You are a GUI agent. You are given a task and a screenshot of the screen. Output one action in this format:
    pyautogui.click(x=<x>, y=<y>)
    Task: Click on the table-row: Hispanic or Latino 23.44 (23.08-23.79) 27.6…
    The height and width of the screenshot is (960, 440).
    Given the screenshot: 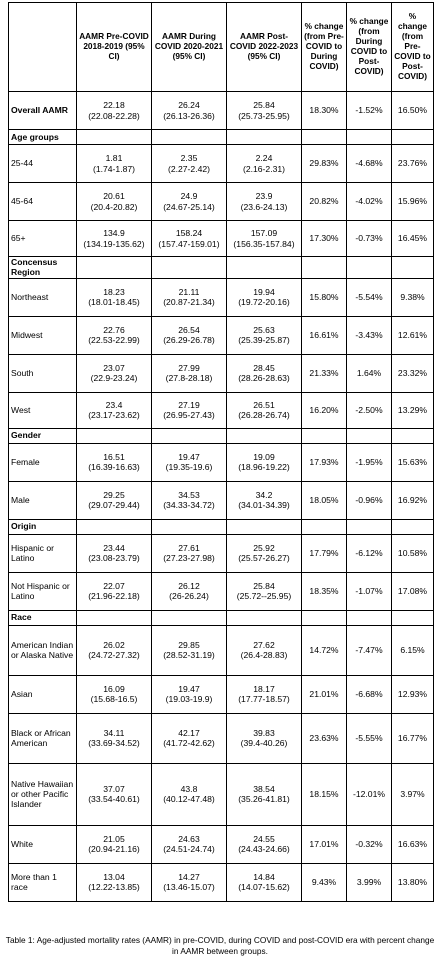 What is the action you would take?
    pyautogui.click(x=221, y=553)
    